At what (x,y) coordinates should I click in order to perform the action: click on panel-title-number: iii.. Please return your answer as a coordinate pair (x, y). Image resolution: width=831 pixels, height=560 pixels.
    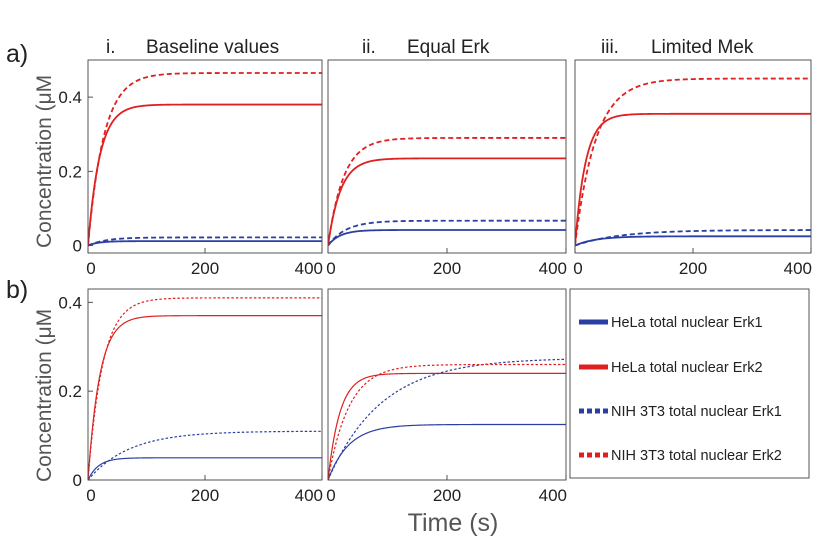
    Looking at the image, I should click on (610, 47).